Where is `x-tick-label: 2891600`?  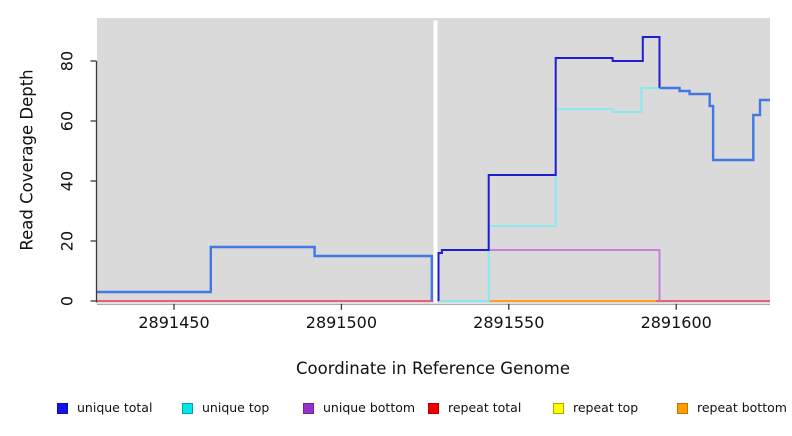 x-tick-label: 2891600 is located at coordinates (676, 322).